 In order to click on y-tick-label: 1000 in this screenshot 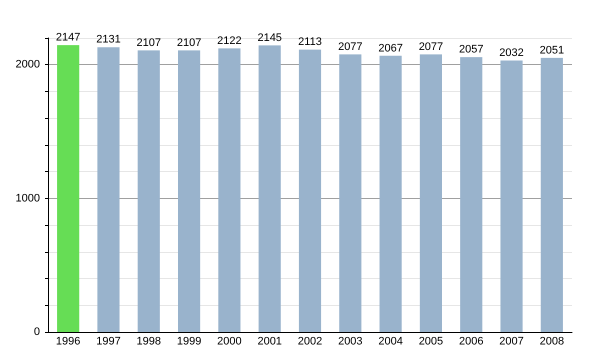, I will do `click(28, 198)`.